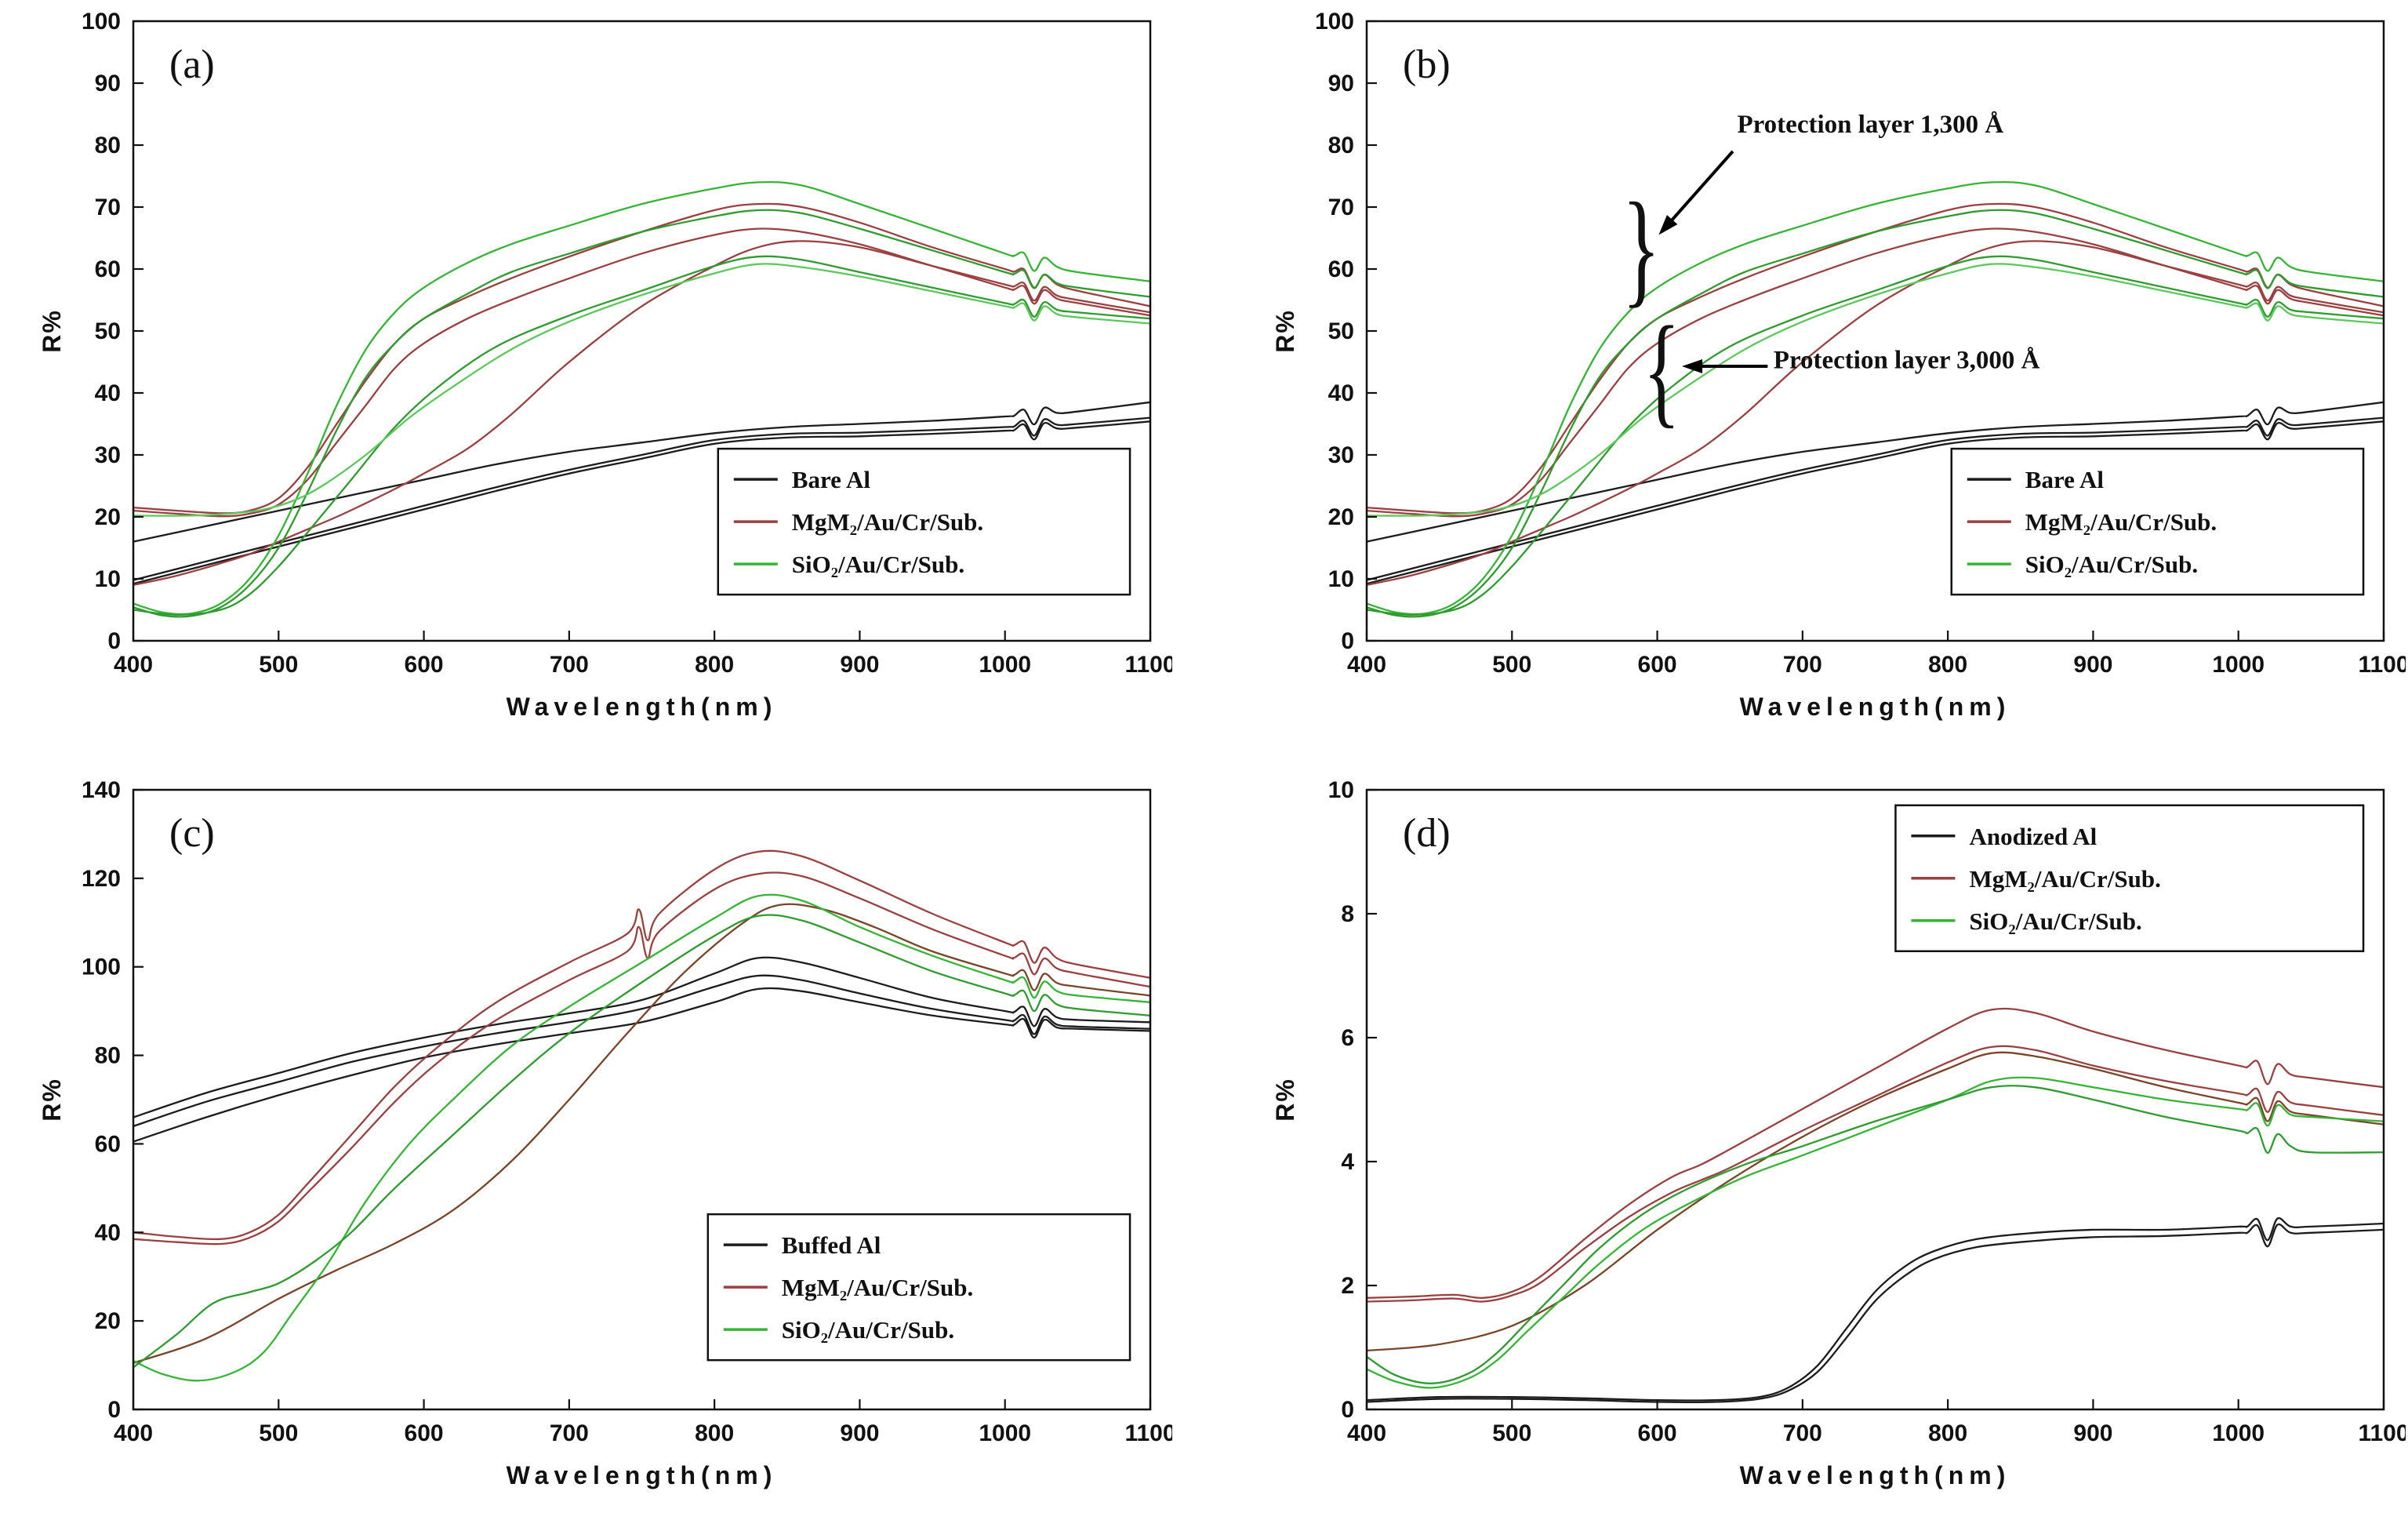  Describe the element at coordinates (1870, 125) in the screenshot. I see `annotation-text-0: Protection layer 1,300 Å` at that location.